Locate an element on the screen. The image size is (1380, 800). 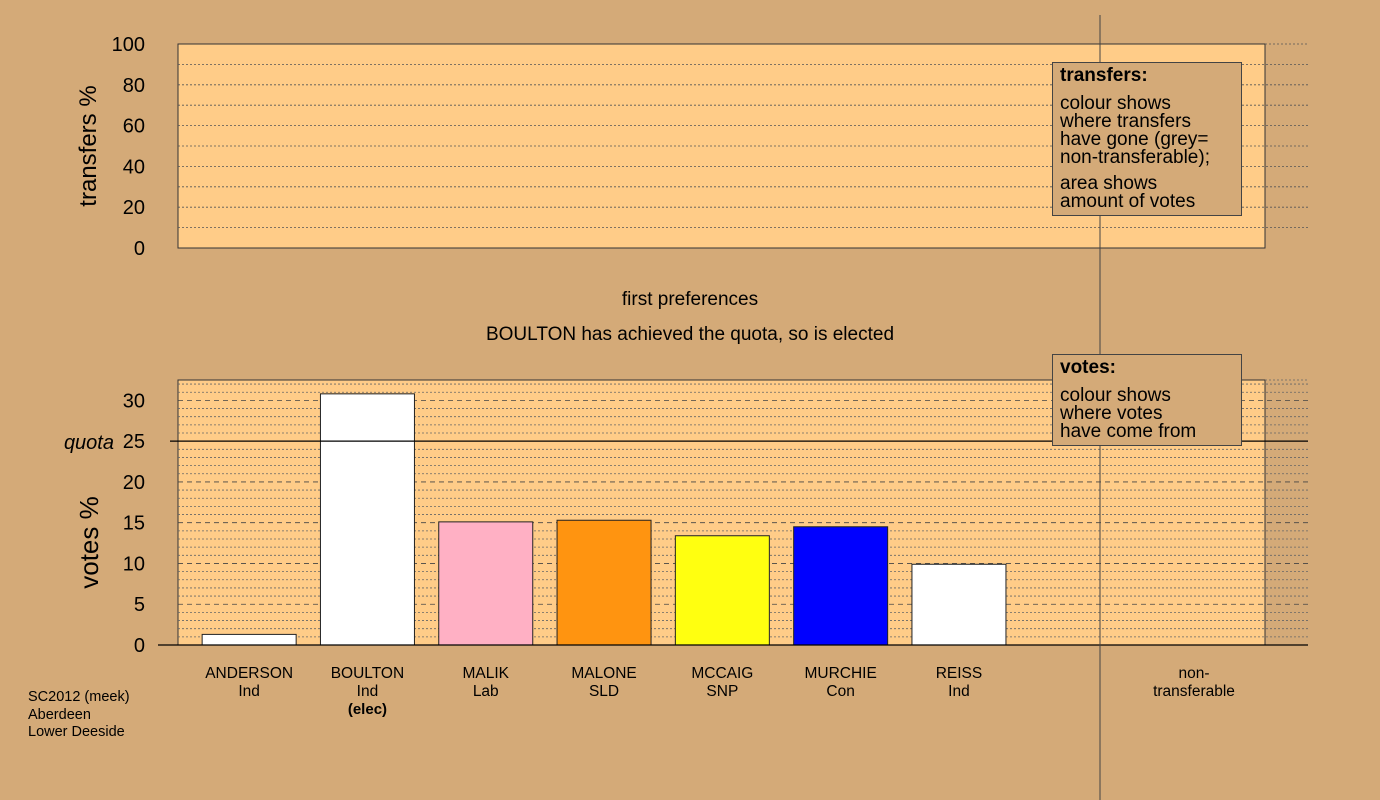
legend-paragraph: area shows amount of votes is located at coordinates (1147, 192).